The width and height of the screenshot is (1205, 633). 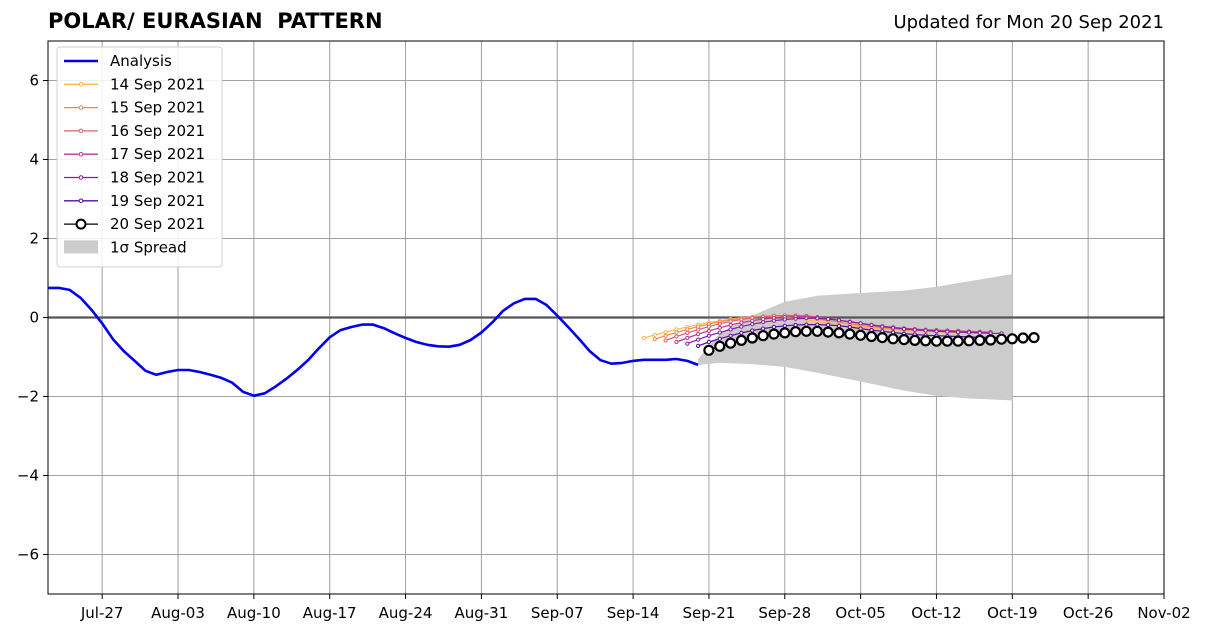 What do you see at coordinates (148, 247) in the screenshot?
I see `legend-label: 1σ Spread` at bounding box center [148, 247].